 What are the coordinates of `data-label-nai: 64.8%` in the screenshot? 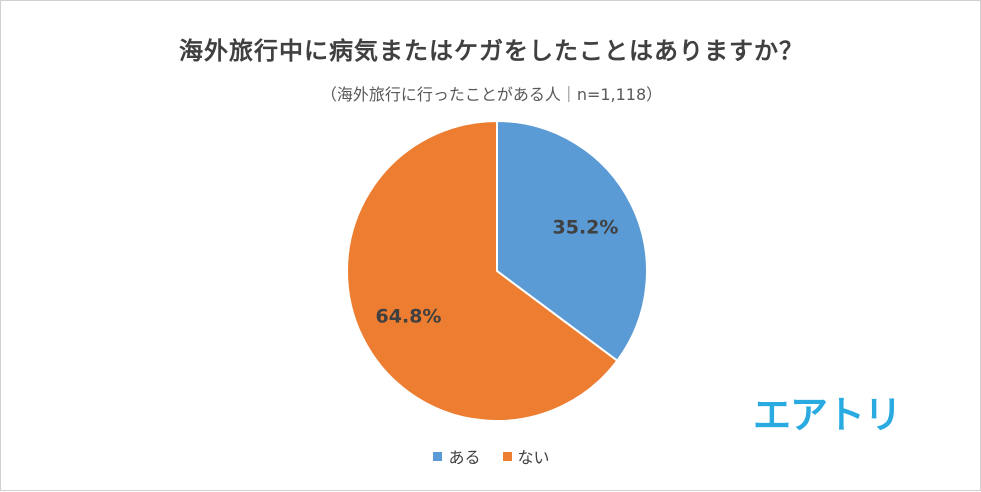 It's located at (409, 316).